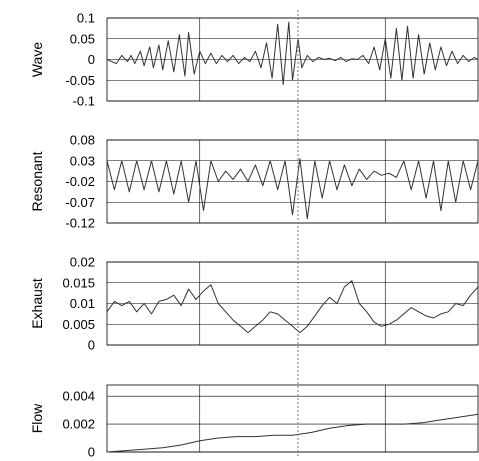 This screenshot has width=479, height=461. What do you see at coordinates (37, 418) in the screenshot?
I see `y-axis-title-flow: Flow` at bounding box center [37, 418].